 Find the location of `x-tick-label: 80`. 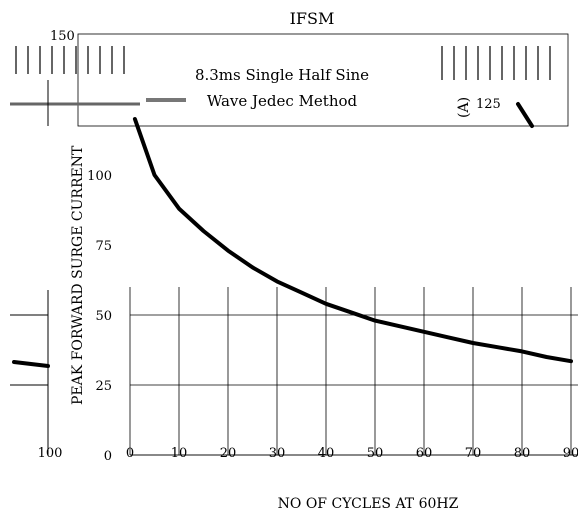

x-tick-label: 80 is located at coordinates (522, 453).